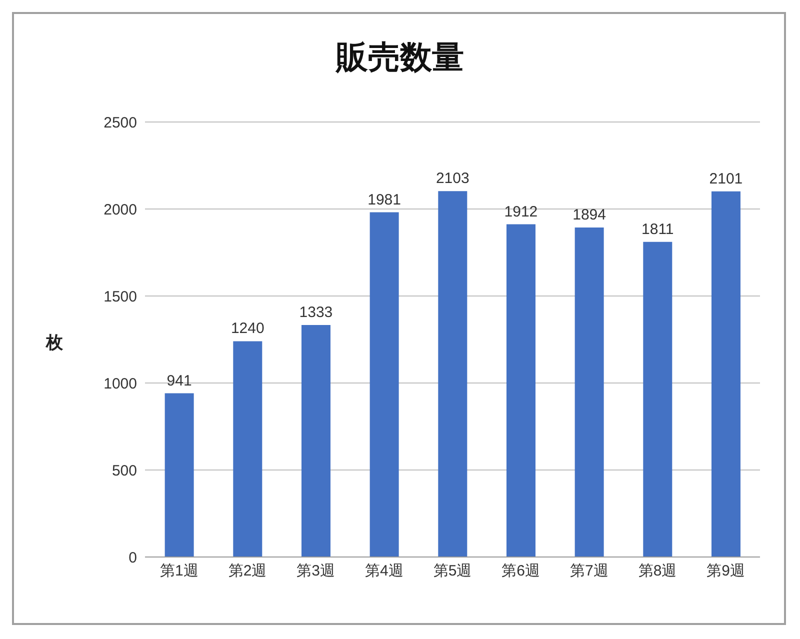 This screenshot has height=639, width=800. I want to click on data-label: 1894, so click(589, 215).